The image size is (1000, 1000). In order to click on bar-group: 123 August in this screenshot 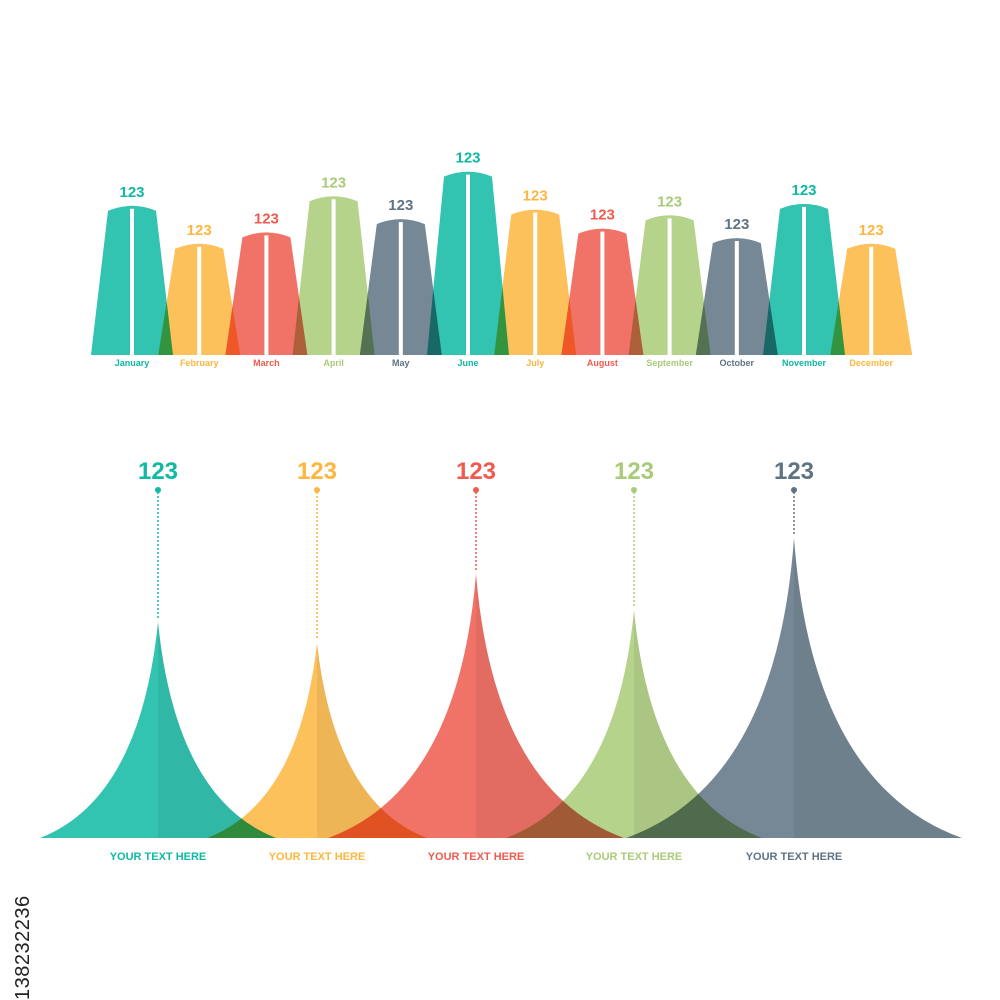, I will do `click(602, 287)`.